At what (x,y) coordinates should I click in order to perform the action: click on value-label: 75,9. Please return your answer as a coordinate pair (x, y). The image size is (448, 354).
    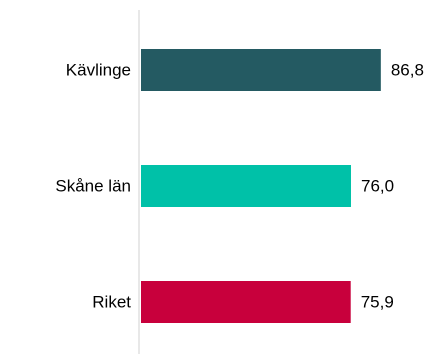
    Looking at the image, I should click on (377, 302).